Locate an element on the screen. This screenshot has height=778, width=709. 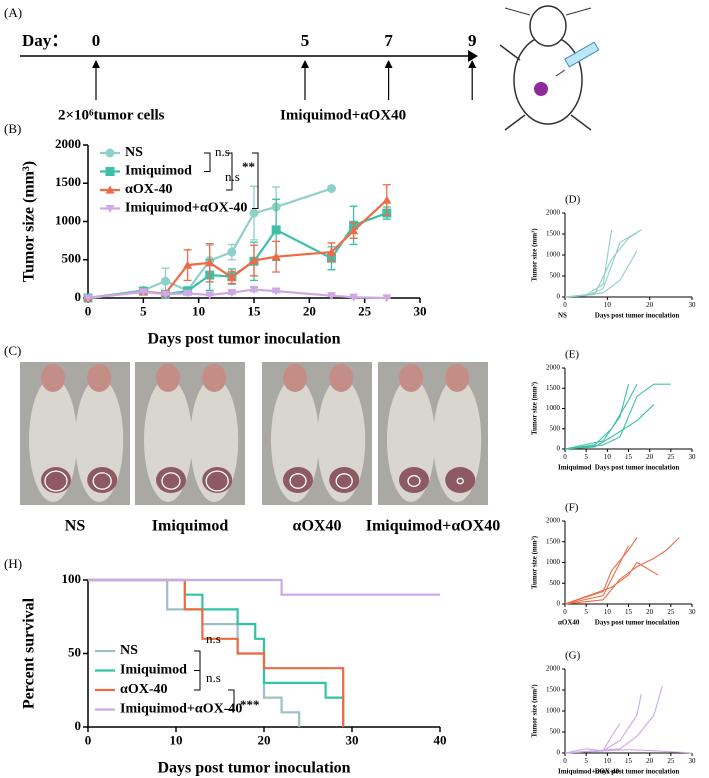
panel-label: (E) is located at coordinates (572, 355).